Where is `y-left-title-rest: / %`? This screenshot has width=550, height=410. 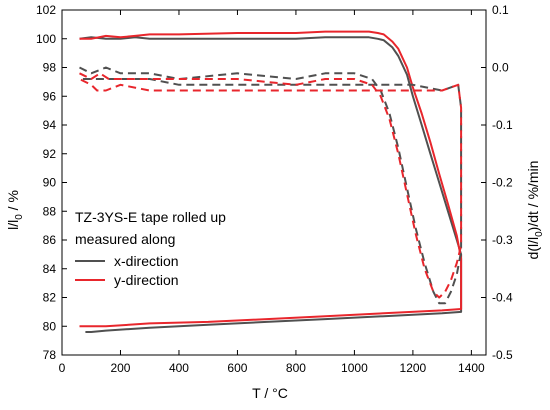 y-left-title-rest: / % is located at coordinates (13, 202).